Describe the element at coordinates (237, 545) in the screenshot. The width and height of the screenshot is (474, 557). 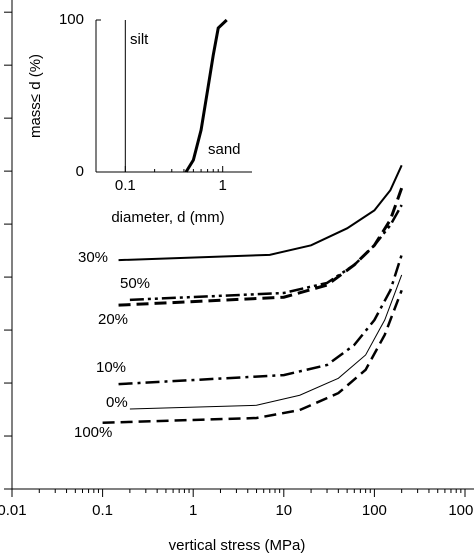
I see `x-axis-label: vertical stress (MPa)` at that location.